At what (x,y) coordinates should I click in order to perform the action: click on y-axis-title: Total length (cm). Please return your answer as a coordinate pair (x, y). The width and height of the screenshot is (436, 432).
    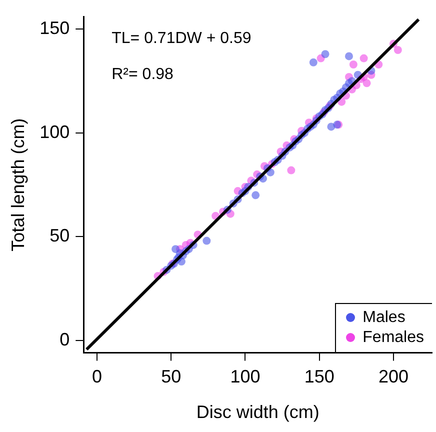
    Looking at the image, I should click on (18, 185).